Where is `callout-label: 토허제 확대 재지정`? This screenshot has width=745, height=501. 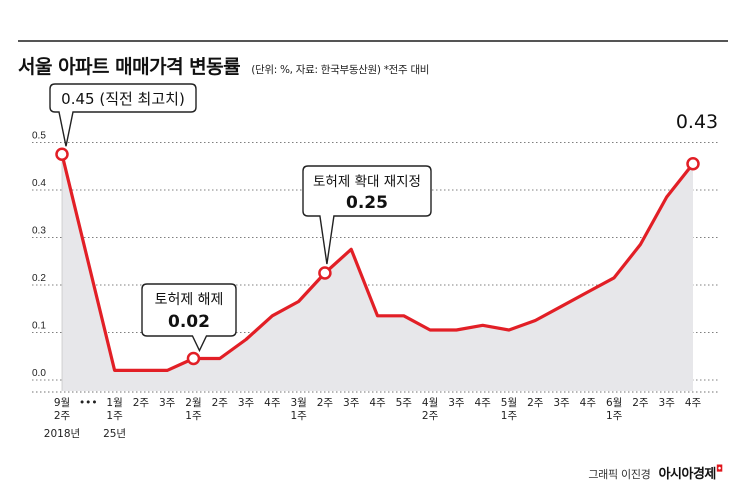
callout-label: 토허제 확대 재지정 is located at coordinates (367, 182).